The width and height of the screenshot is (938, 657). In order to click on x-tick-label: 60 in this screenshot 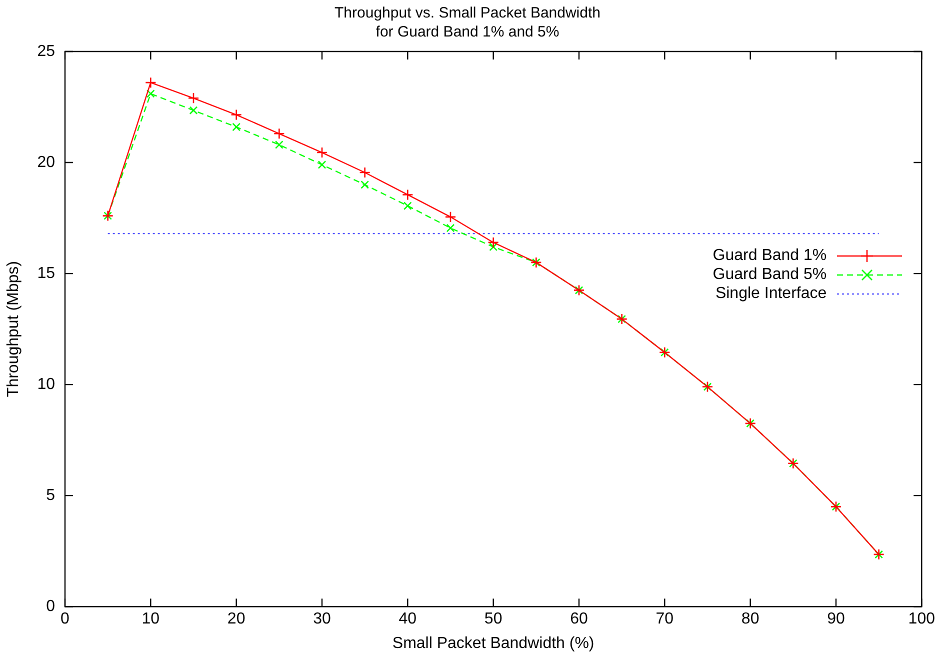, I will do `click(579, 619)`.